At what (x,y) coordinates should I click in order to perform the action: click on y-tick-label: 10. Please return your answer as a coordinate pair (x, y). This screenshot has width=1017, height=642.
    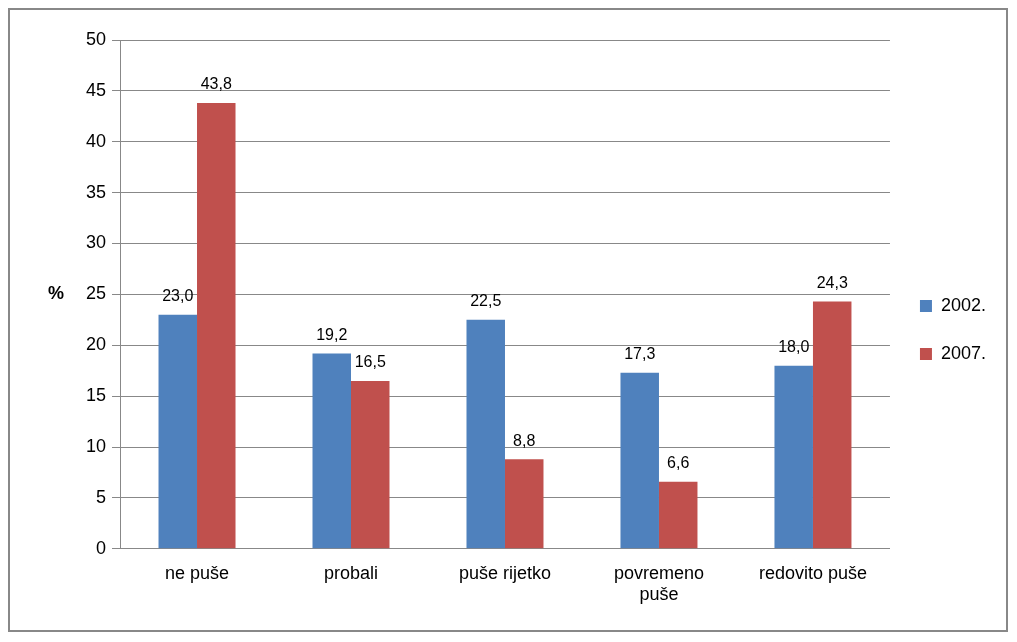
    Looking at the image, I should click on (96, 446).